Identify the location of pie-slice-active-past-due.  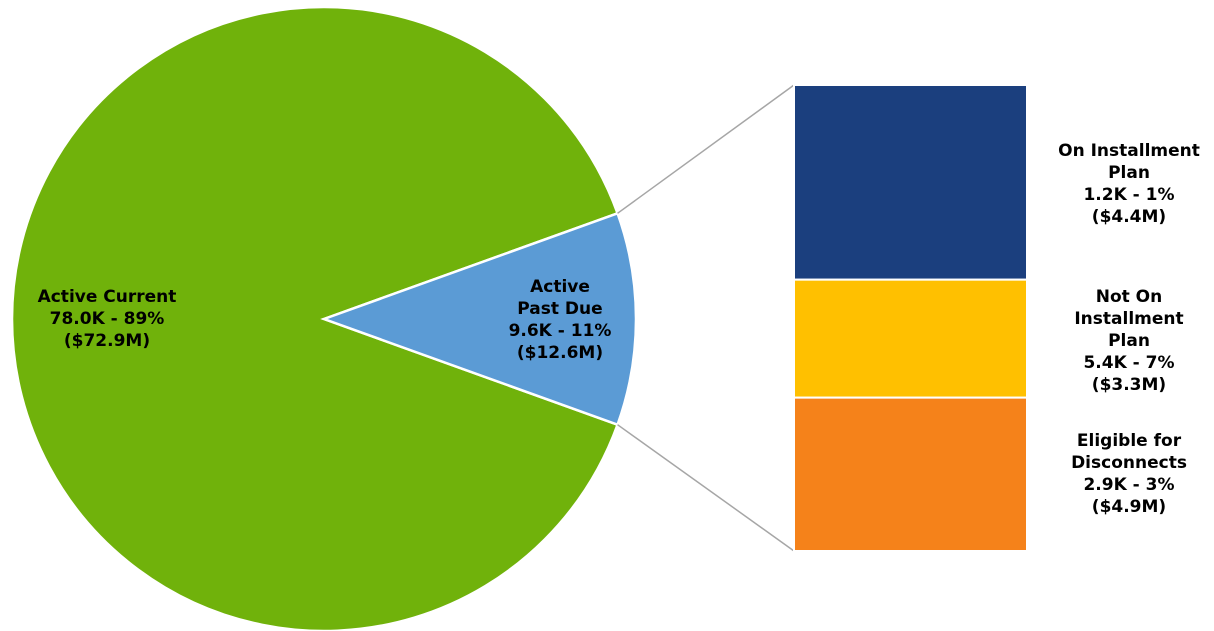
(479, 319).